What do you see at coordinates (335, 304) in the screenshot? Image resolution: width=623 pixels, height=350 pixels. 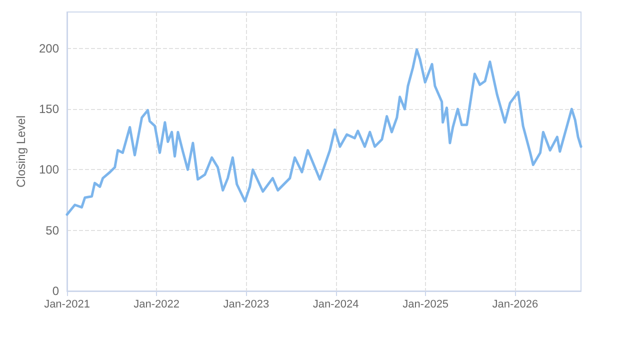 I see `x-tick-label: Jan-2024` at bounding box center [335, 304].